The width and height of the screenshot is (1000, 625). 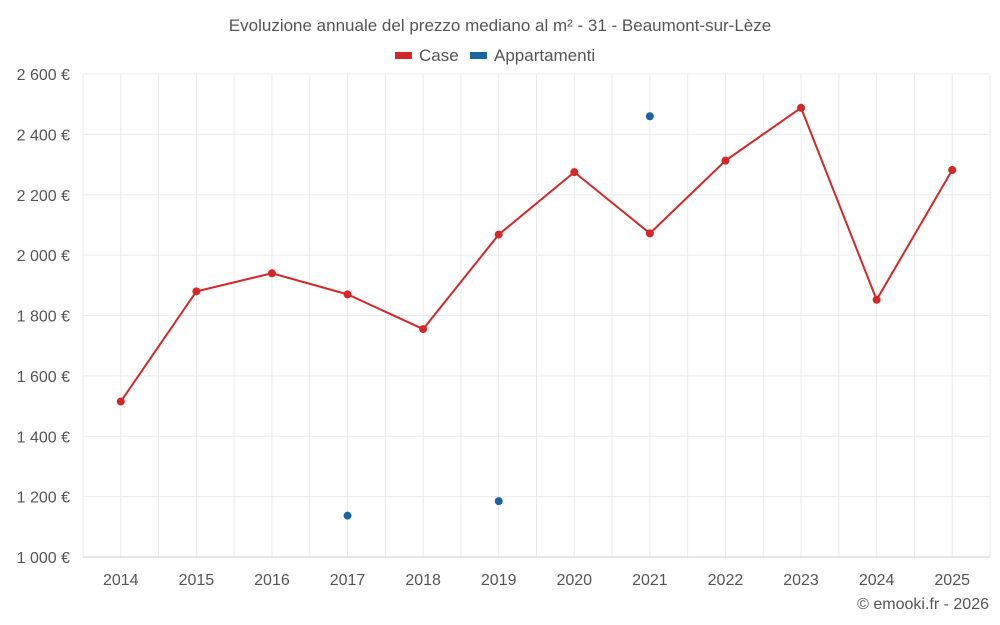 I want to click on legend-label-case: Case, so click(x=439, y=55).